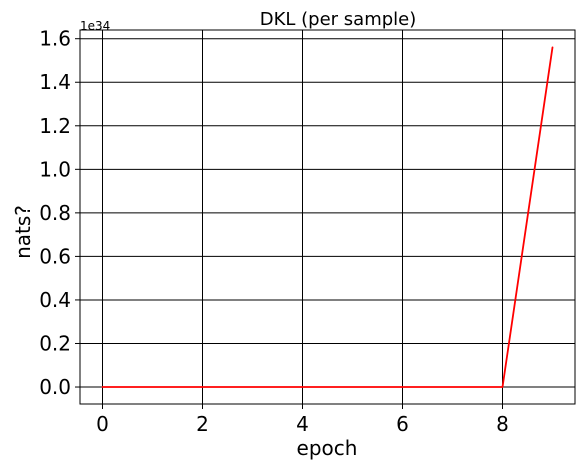 This screenshot has width=584, height=473. What do you see at coordinates (55, 169) in the screenshot?
I see `y-tick-label: 1.0` at bounding box center [55, 169].